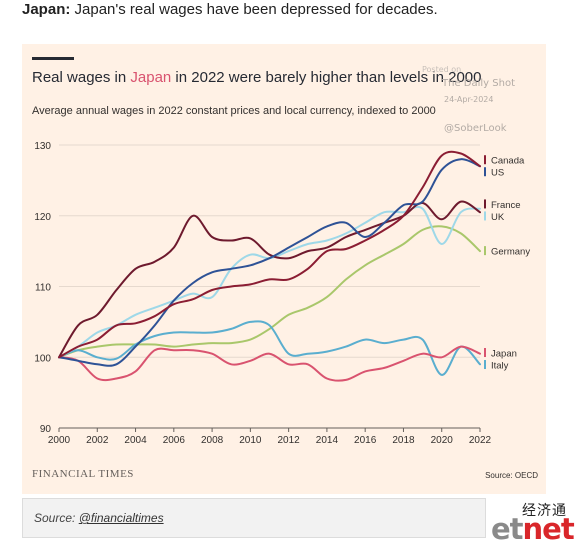  What do you see at coordinates (507, 529) in the screenshot?
I see `etnet-logo-et: et` at bounding box center [507, 529].